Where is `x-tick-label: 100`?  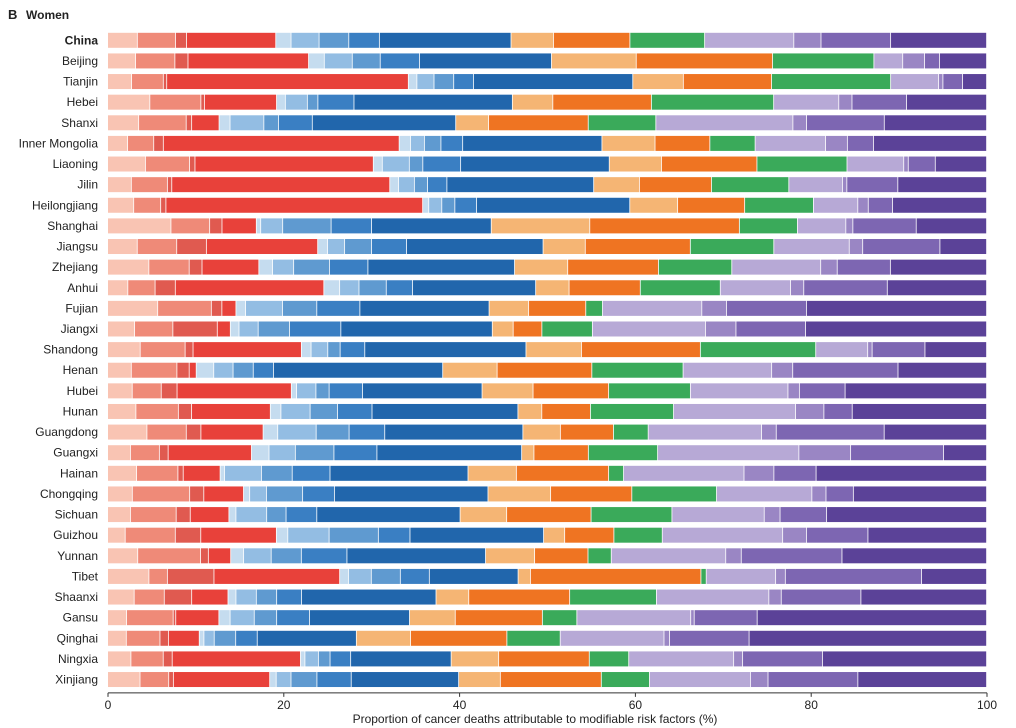
x-tick-label: 100 is located at coordinates (987, 705).